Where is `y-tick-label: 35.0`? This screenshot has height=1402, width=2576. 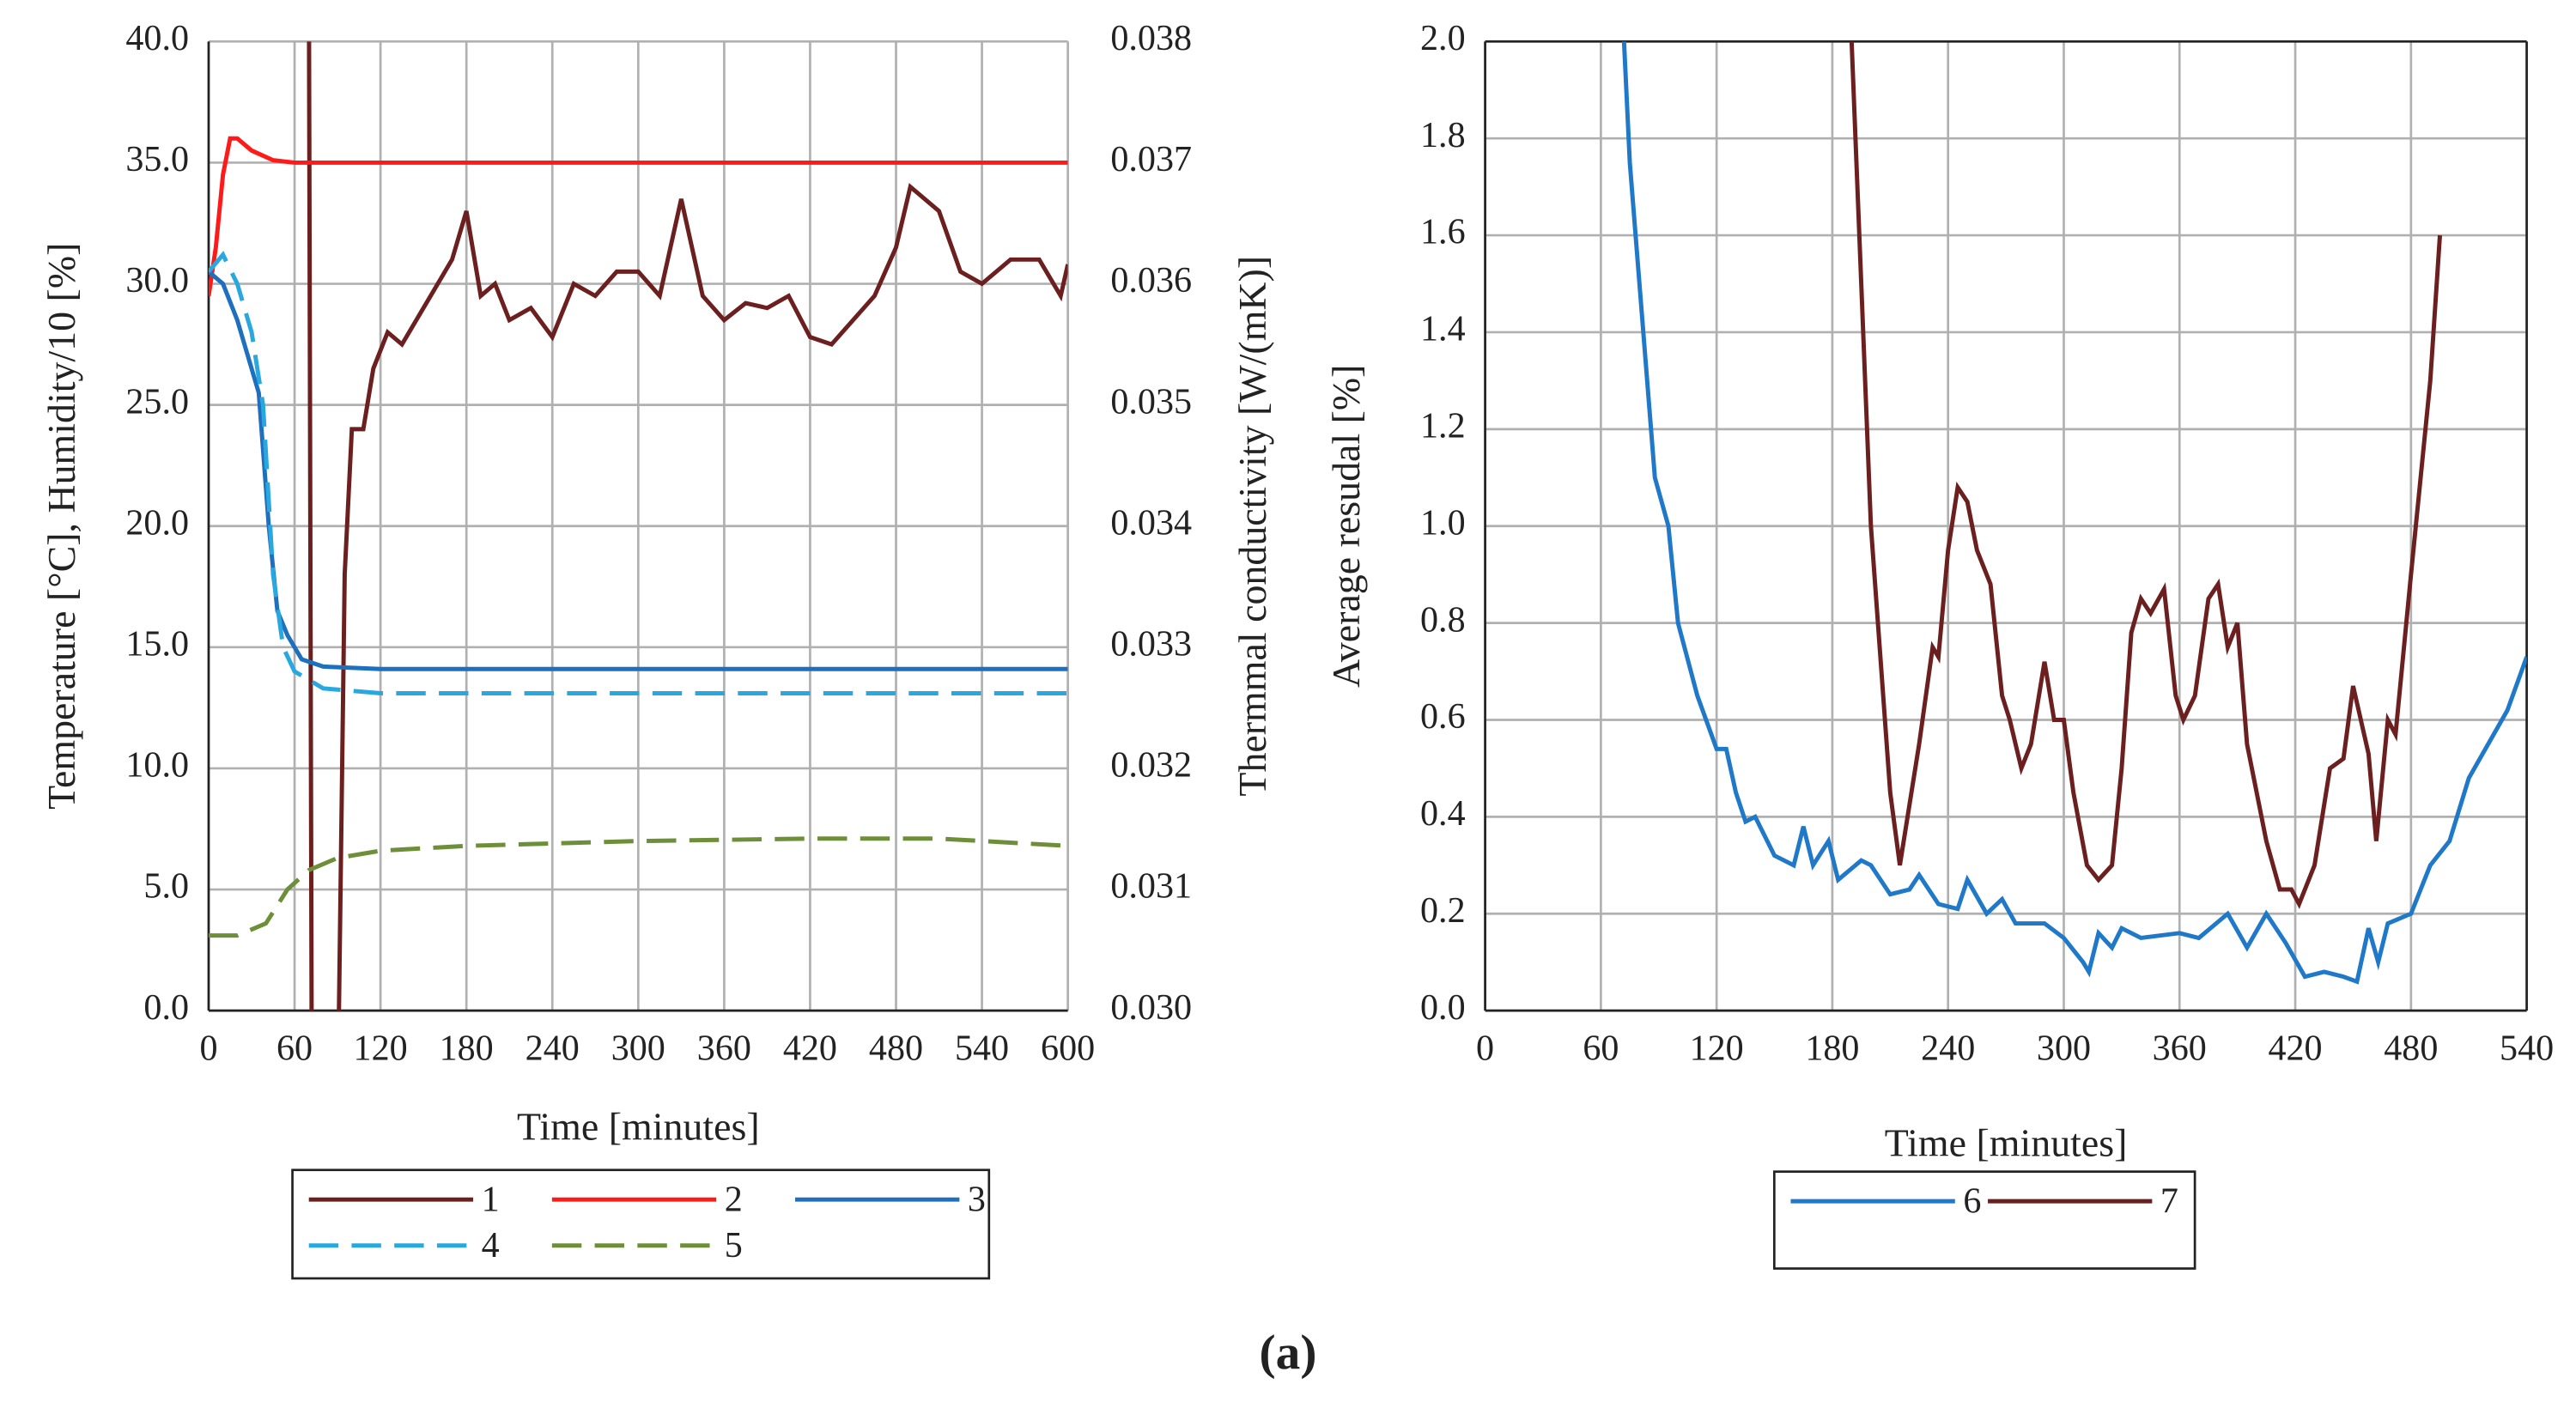
y-tick-label: 35.0 is located at coordinates (157, 159).